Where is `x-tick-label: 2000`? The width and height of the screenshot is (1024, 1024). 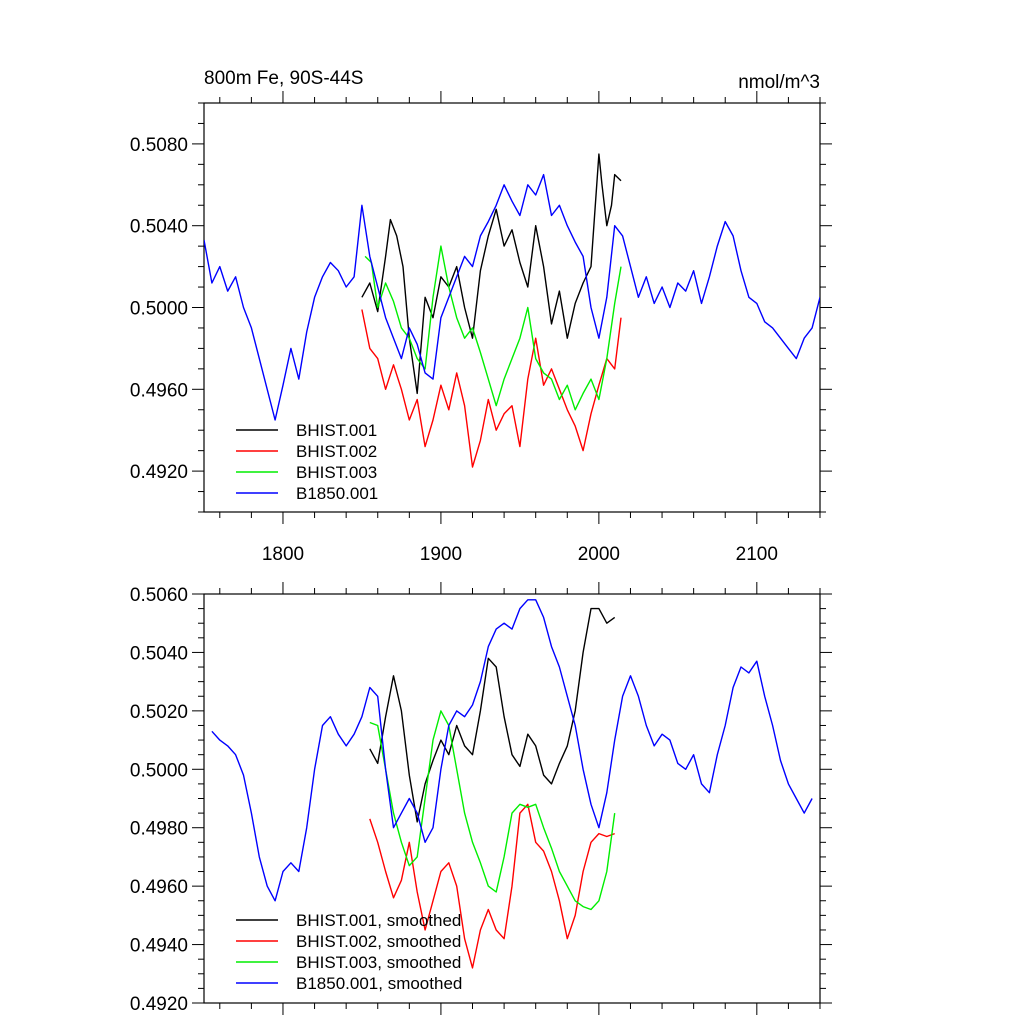 x-tick-label: 2000 is located at coordinates (599, 554).